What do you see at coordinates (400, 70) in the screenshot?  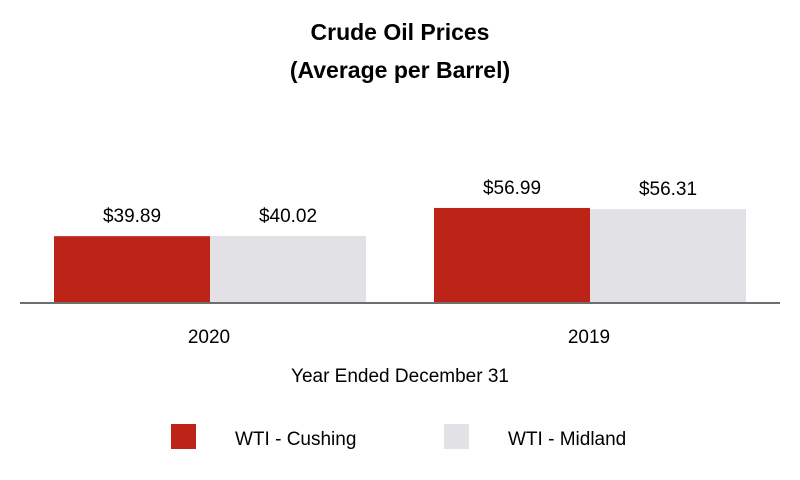 I see `chart-title-line-2: (Average per Barrel)` at bounding box center [400, 70].